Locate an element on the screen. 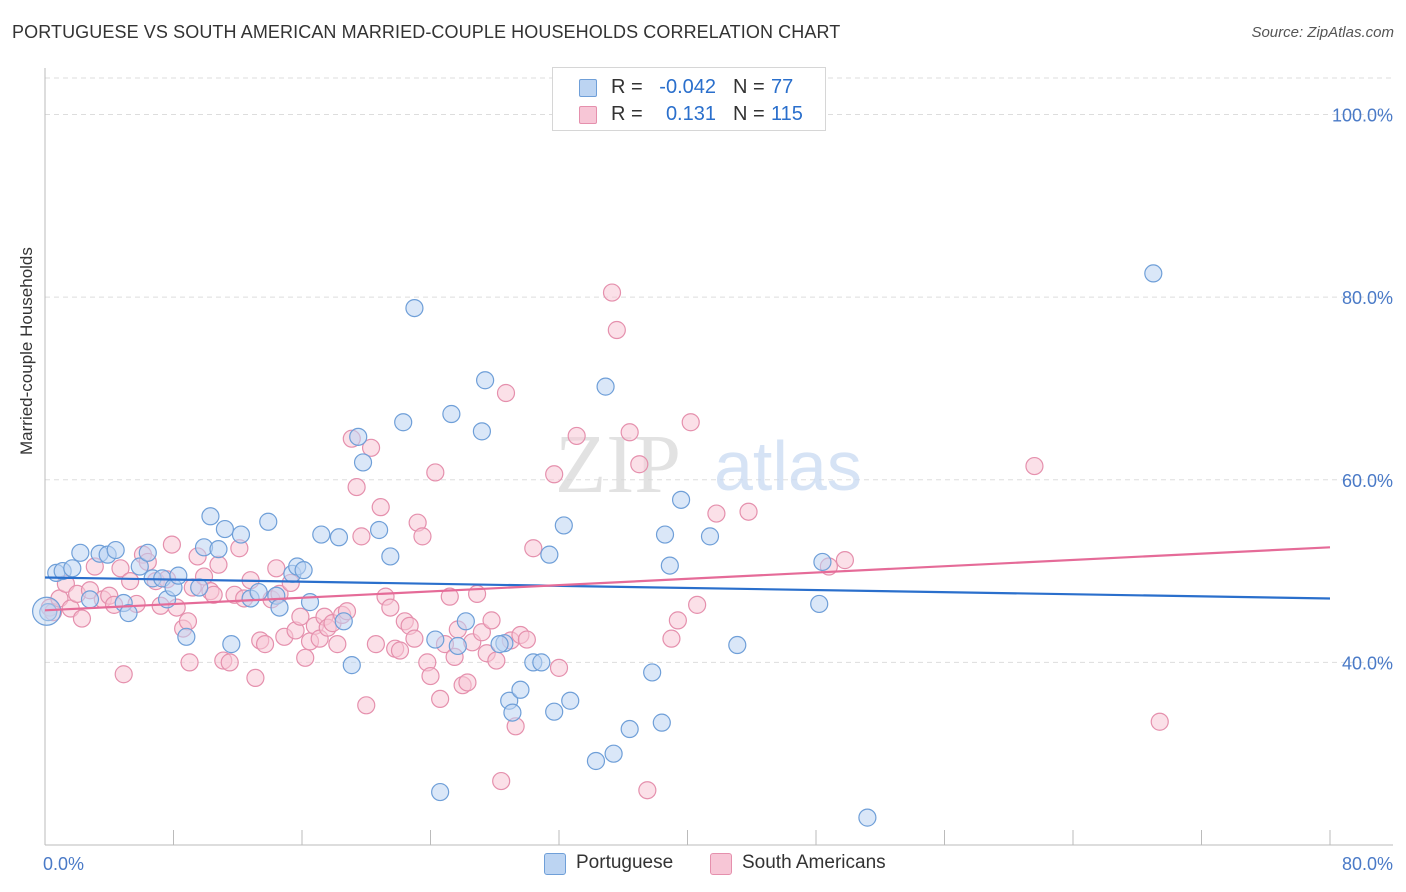 This screenshot has width=1406, height=892. portuguese-trendline is located at coordinates (687, 588).